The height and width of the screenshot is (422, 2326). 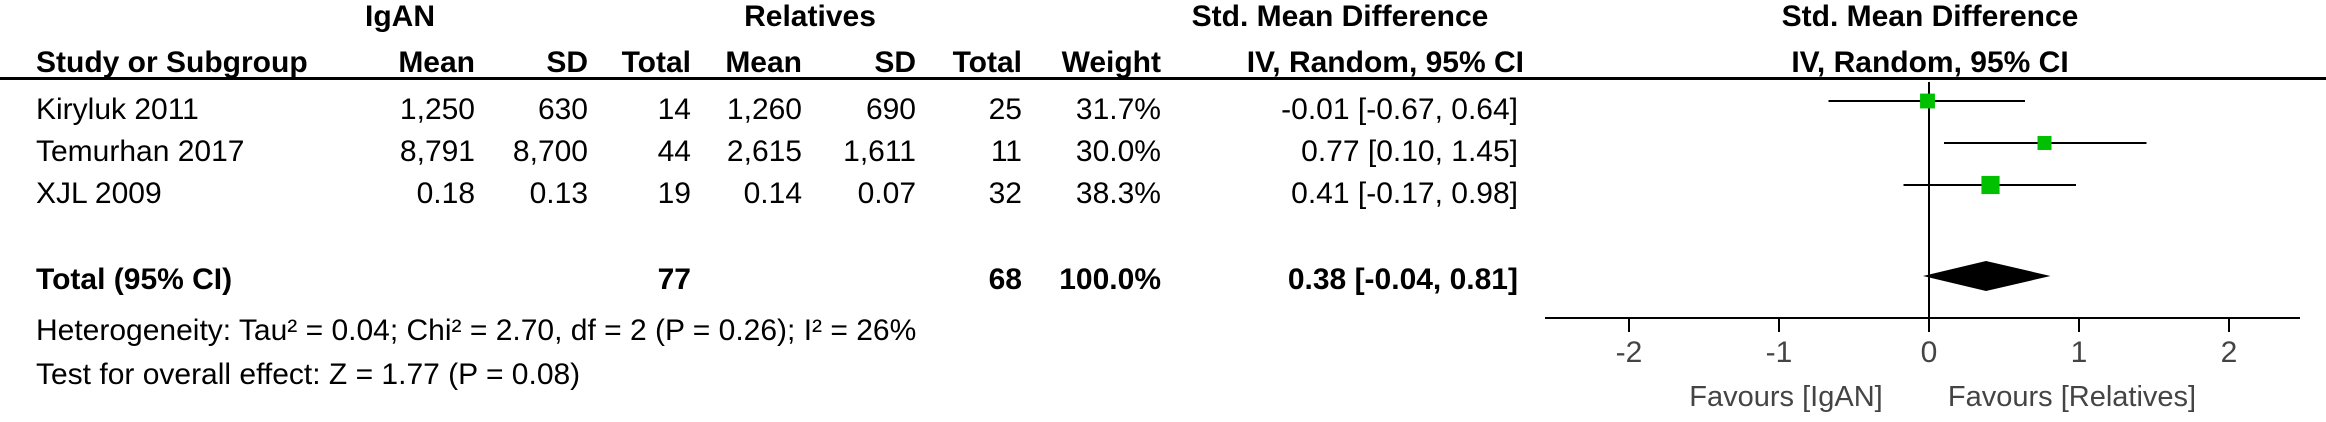 What do you see at coordinates (1987, 276) in the screenshot?
I see `pooled-diamond` at bounding box center [1987, 276].